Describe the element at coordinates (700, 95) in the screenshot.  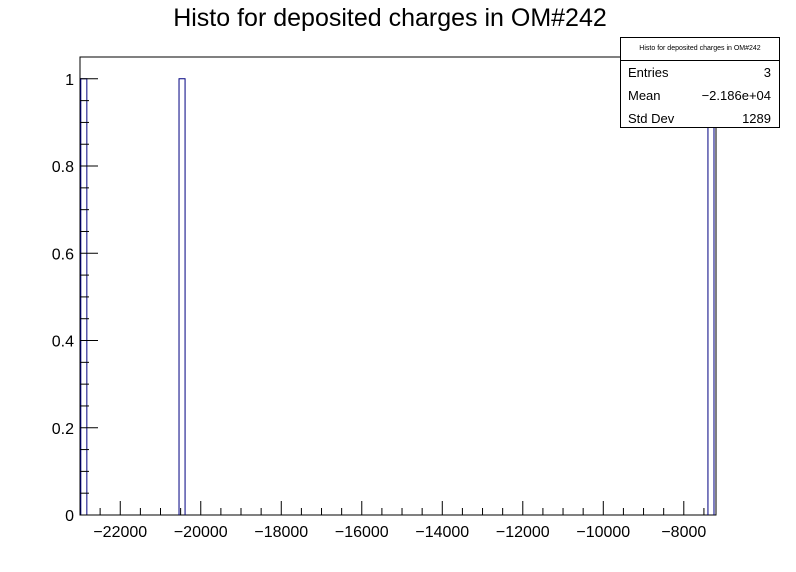
I see `stats-mean-row: Mean −2.186e+04` at that location.